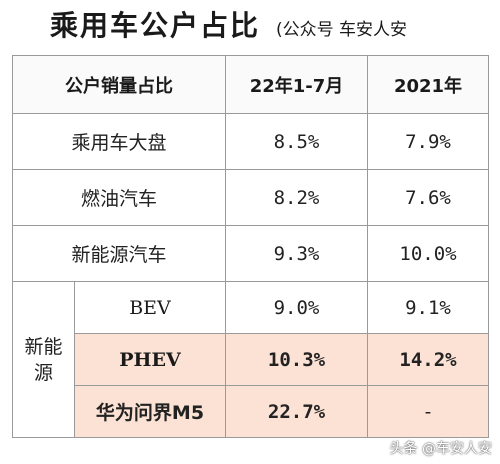 This screenshot has height=464, width=500. I want to click on row-label: BEV, so click(150, 307).